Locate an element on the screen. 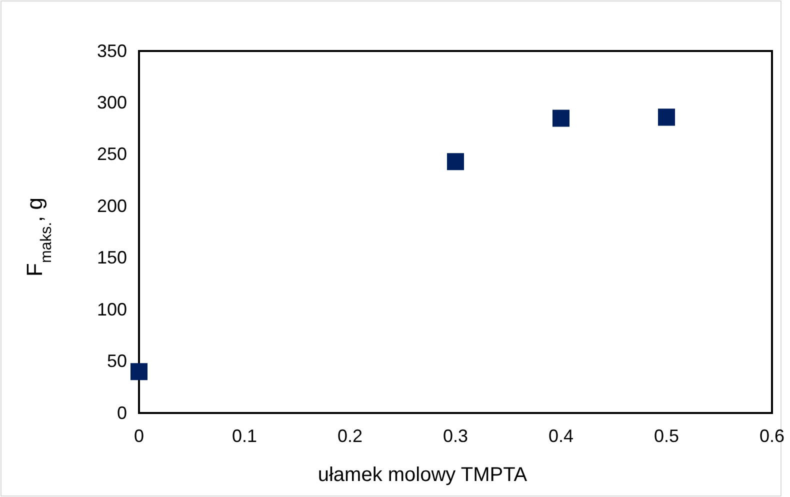 The image size is (790, 497). x-tick-label: 0.5 is located at coordinates (667, 436).